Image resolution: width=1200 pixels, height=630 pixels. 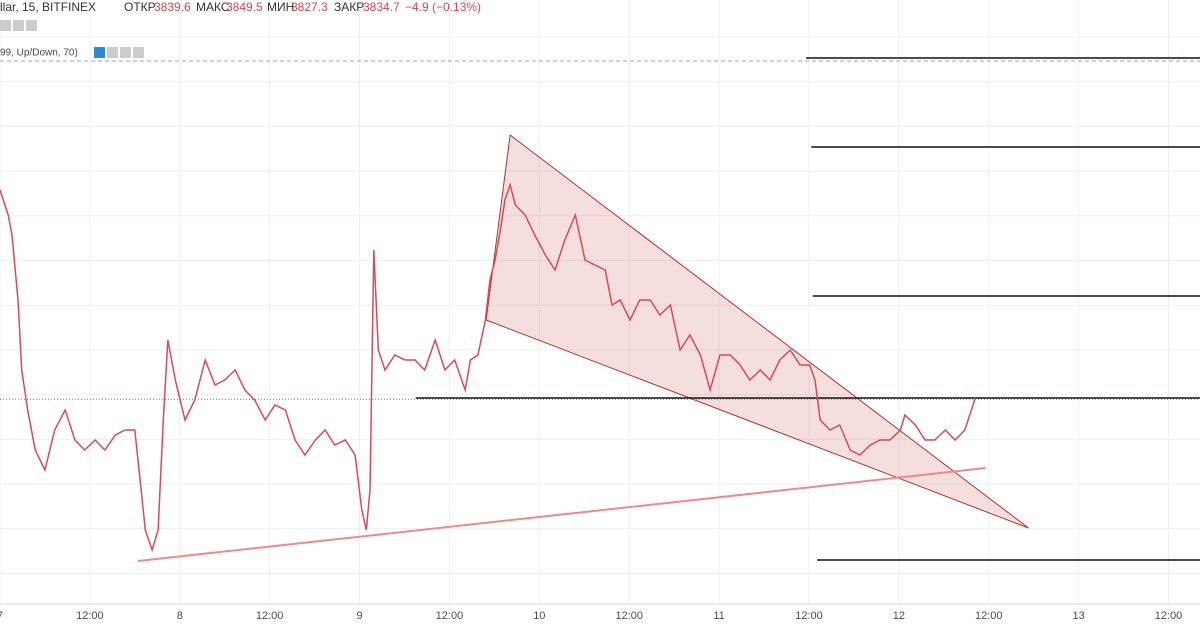 What do you see at coordinates (39, 53) in the screenshot?
I see `indicator: 99, Up/Down, 70)` at bounding box center [39, 53].